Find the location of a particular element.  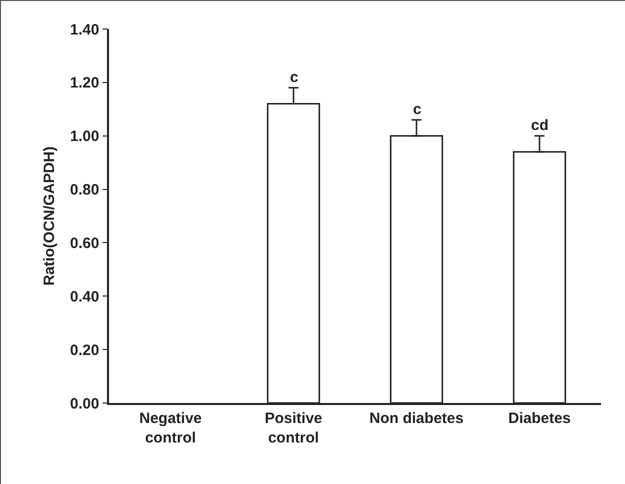

y-tick-label: 0.20 is located at coordinates (85, 350).